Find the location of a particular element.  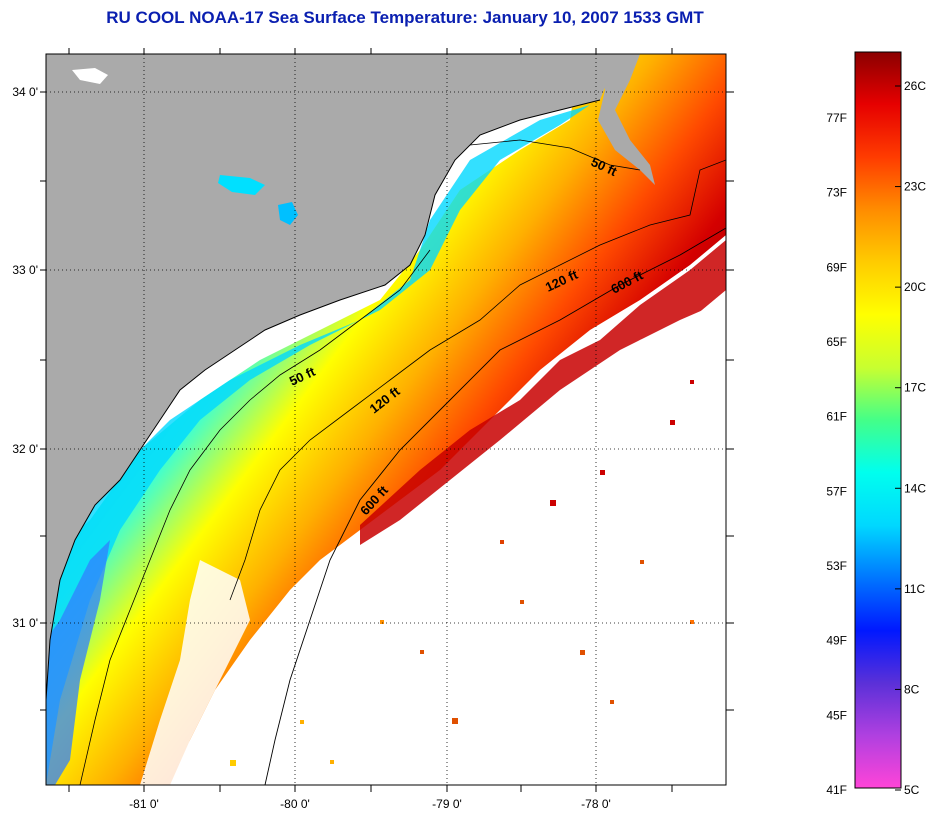

colorbar-fahrenheit-label: 53F is located at coordinates (836, 566).